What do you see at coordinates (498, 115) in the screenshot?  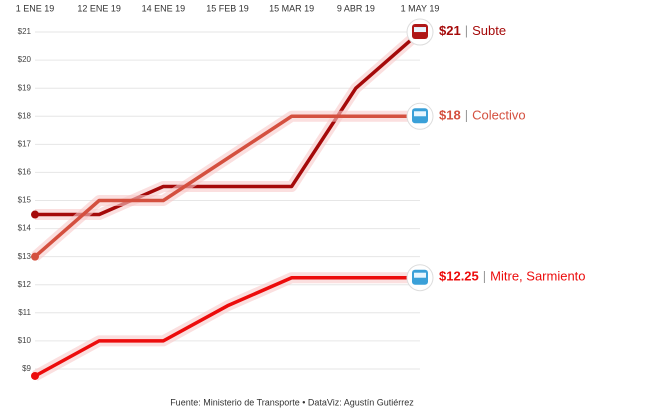 I see `series-name: Colectivo` at bounding box center [498, 115].